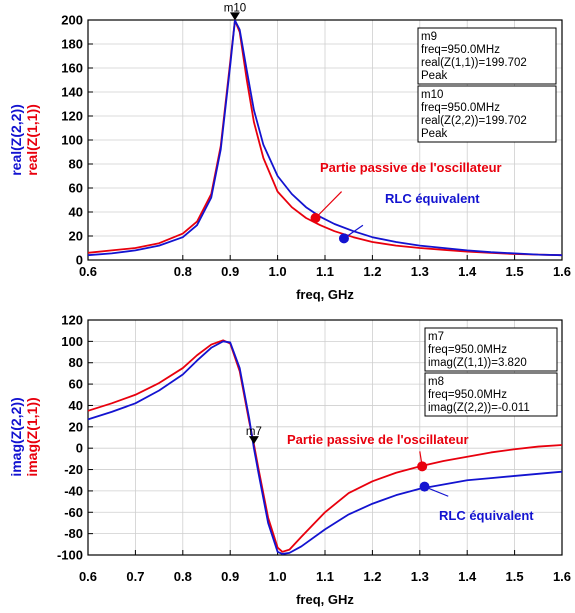 This screenshot has width=575, height=613. I want to click on marker-readout-line: imag(Z(1,1))=3.820, so click(477, 363).